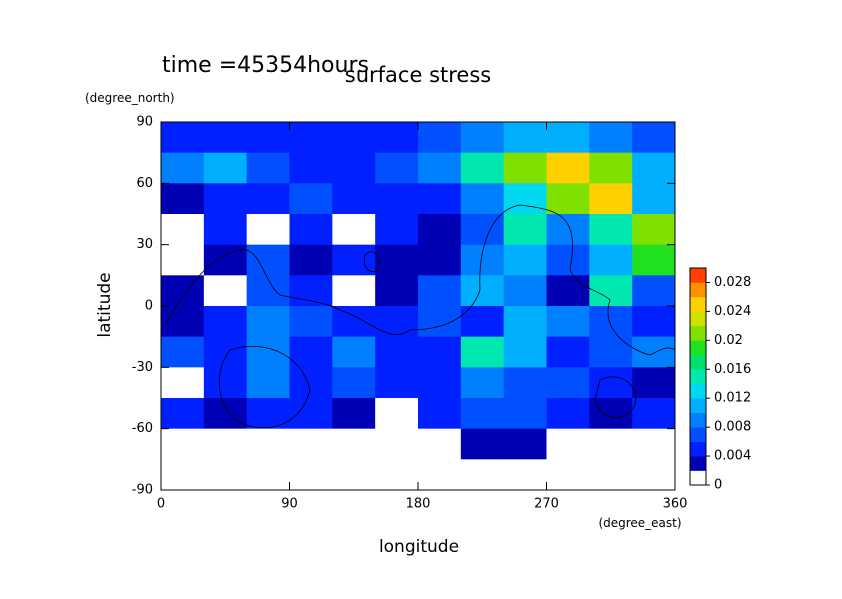 Image resolution: width=842 pixels, height=599 pixels. I want to click on y-units: (degree_north), so click(130, 98).